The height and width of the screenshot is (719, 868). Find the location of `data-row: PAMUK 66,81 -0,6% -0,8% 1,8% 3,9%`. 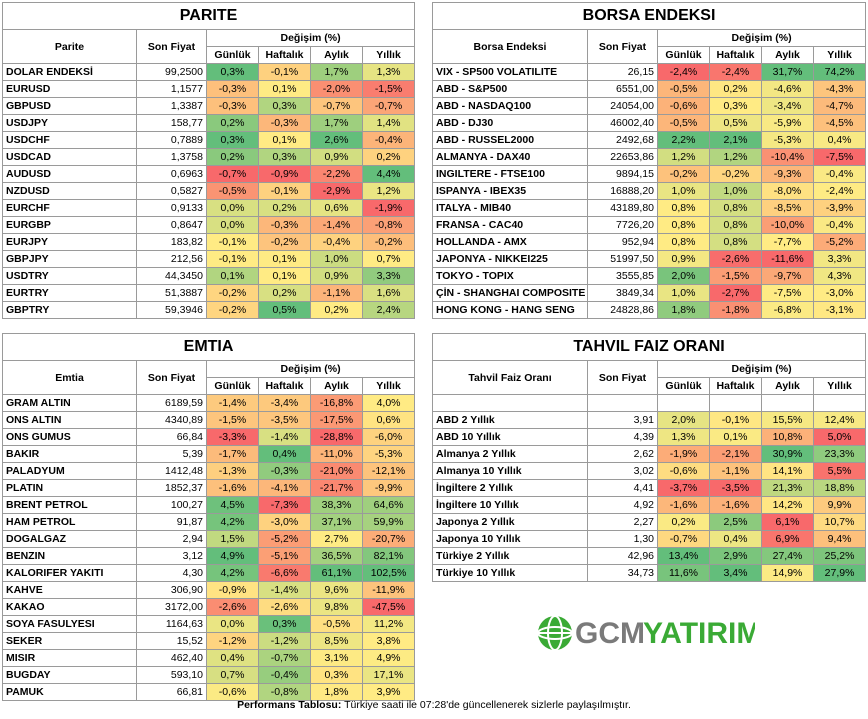

data-row: PAMUK 66,81 -0,6% -0,8% 1,8% 3,9% is located at coordinates (209, 692).